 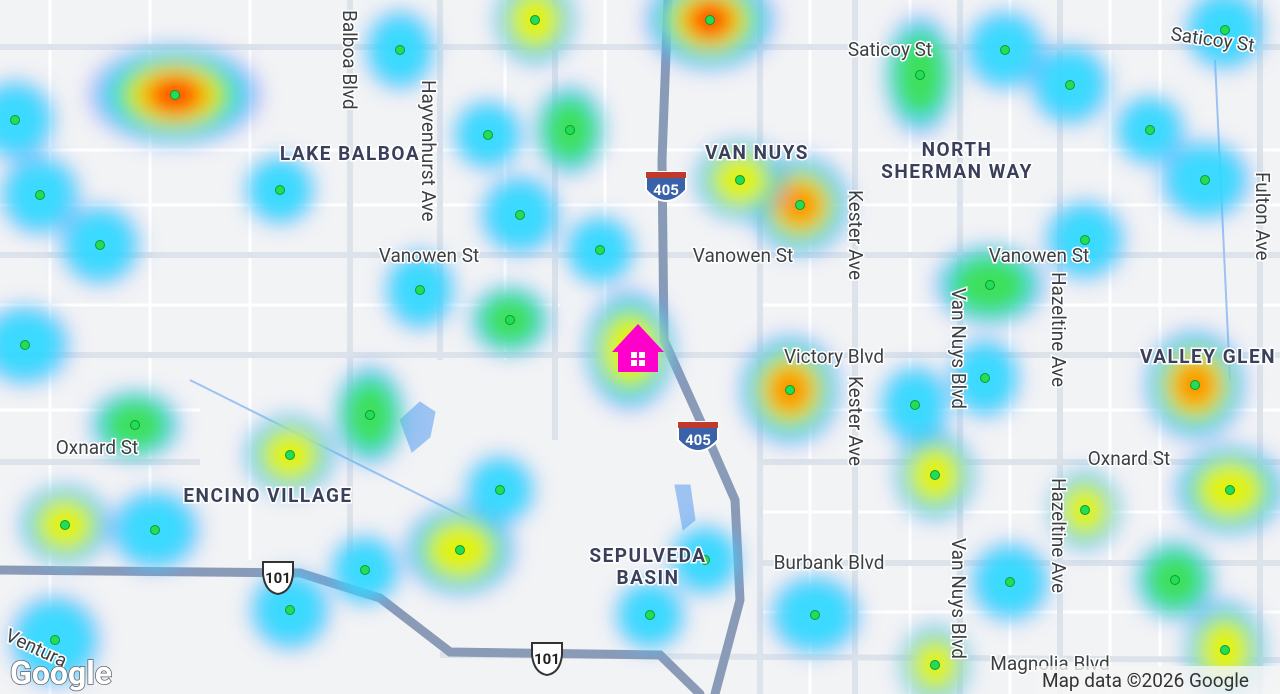 I want to click on home-marker, so click(x=638, y=348).